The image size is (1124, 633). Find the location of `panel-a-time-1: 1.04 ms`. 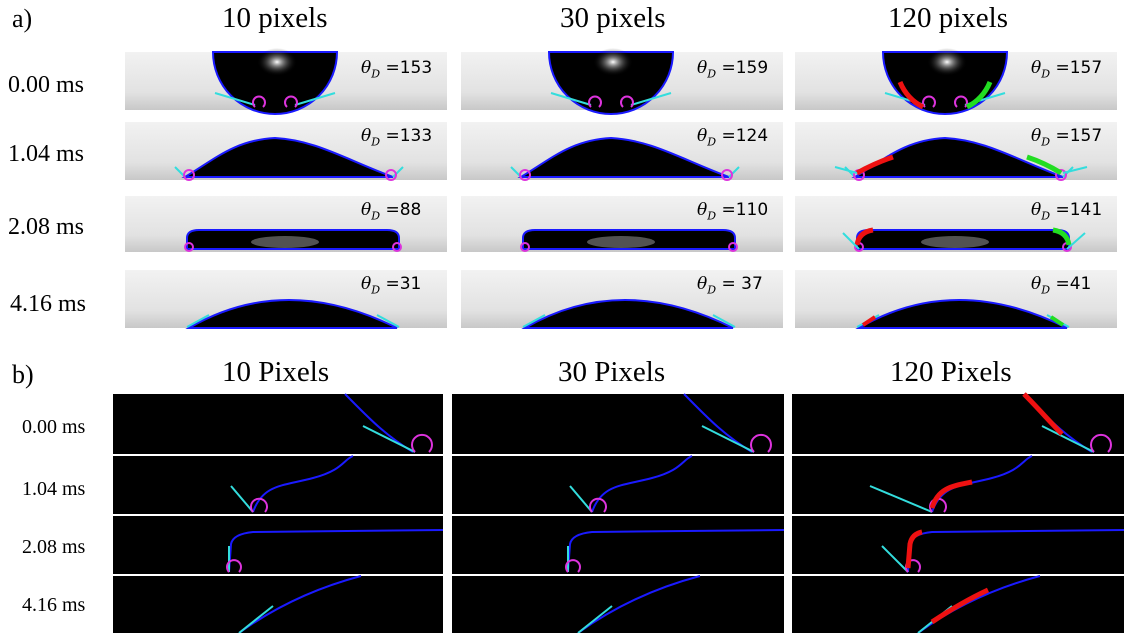

panel-a-time-1: 1.04 ms is located at coordinates (46, 154).